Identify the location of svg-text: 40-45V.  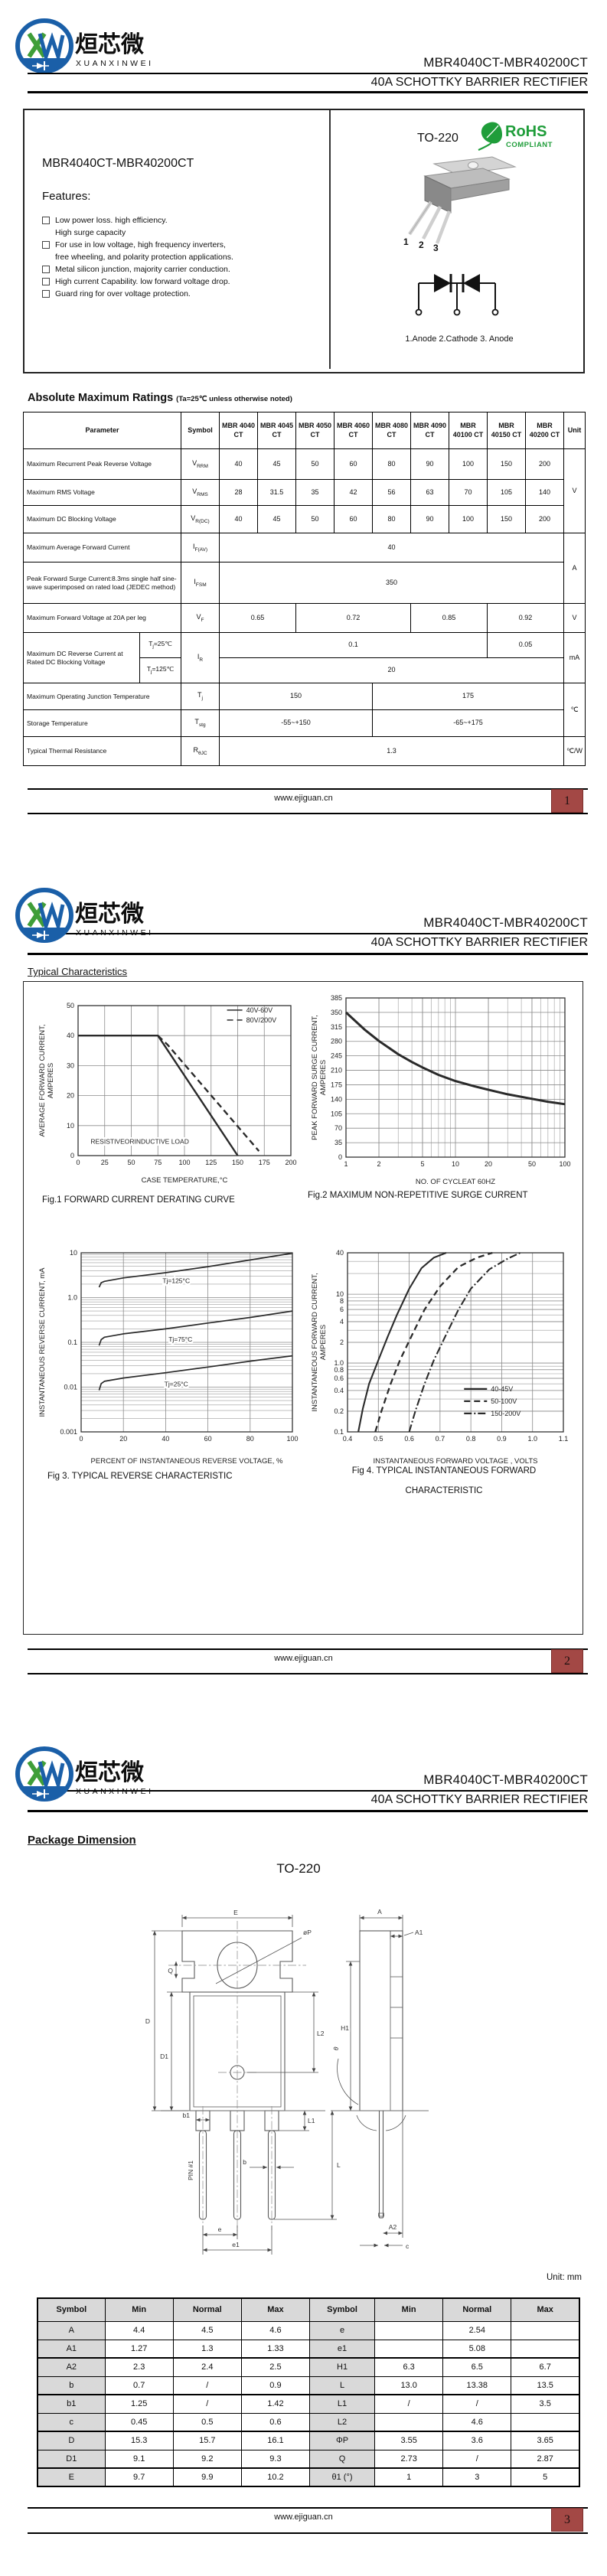
(502, 1389).